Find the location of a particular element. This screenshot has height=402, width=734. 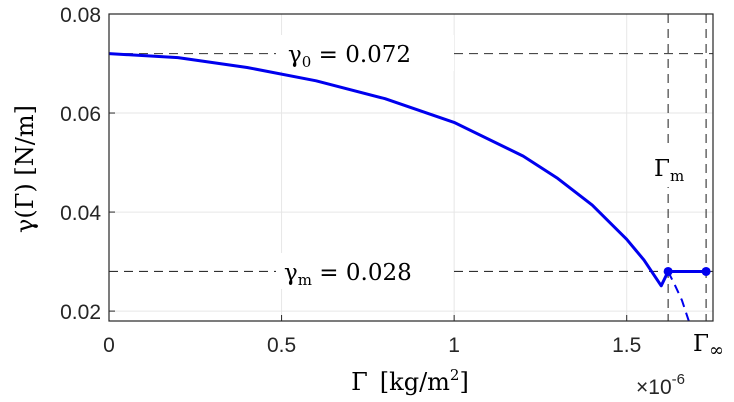

gammam-value: = 0.028 is located at coordinates (362, 273).